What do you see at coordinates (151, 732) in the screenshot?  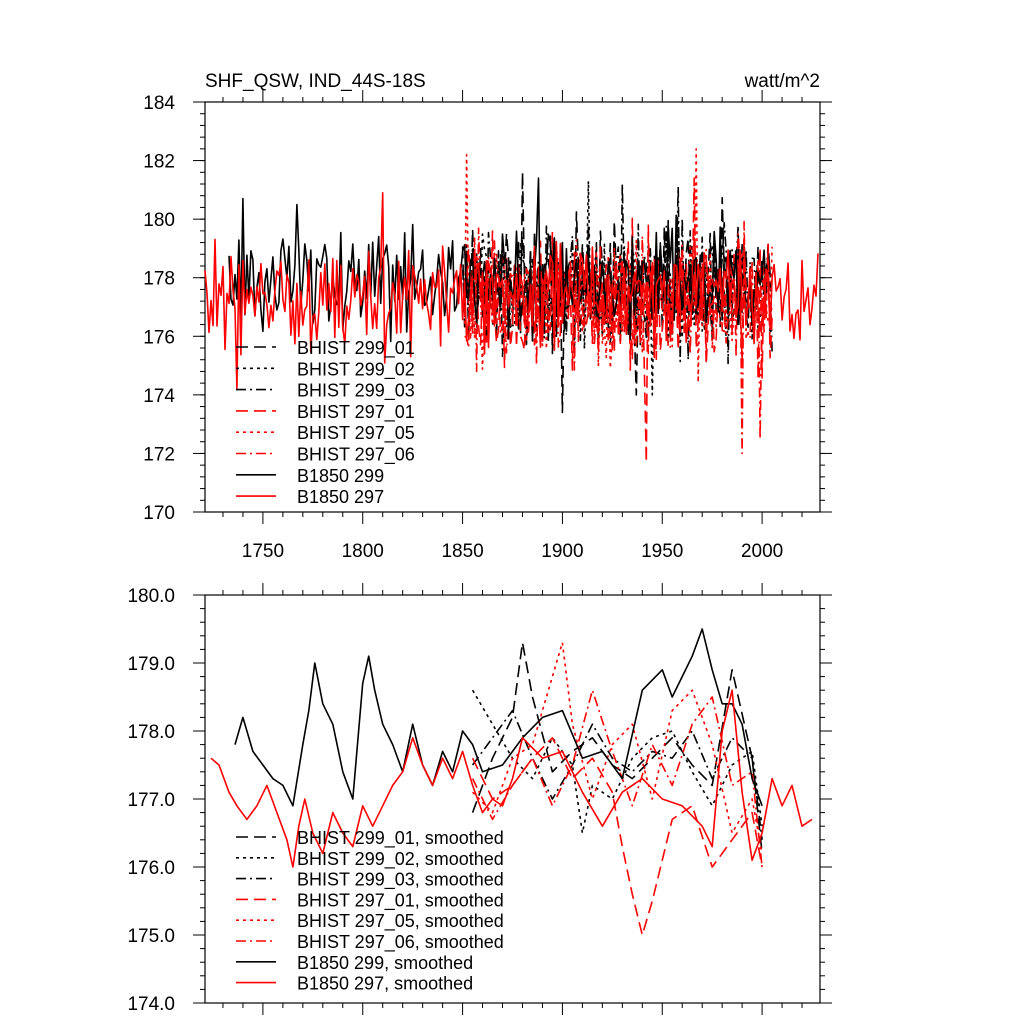 I see `y-tick-label: 178.0` at bounding box center [151, 732].